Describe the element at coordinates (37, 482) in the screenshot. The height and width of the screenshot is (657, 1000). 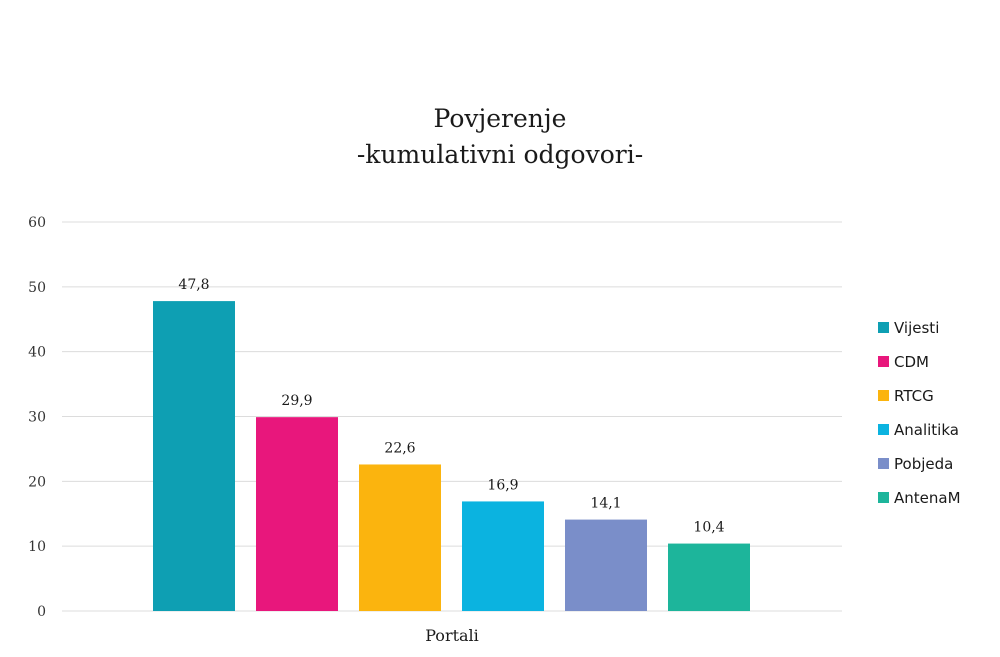
I see `y-tick-label: 20` at that location.